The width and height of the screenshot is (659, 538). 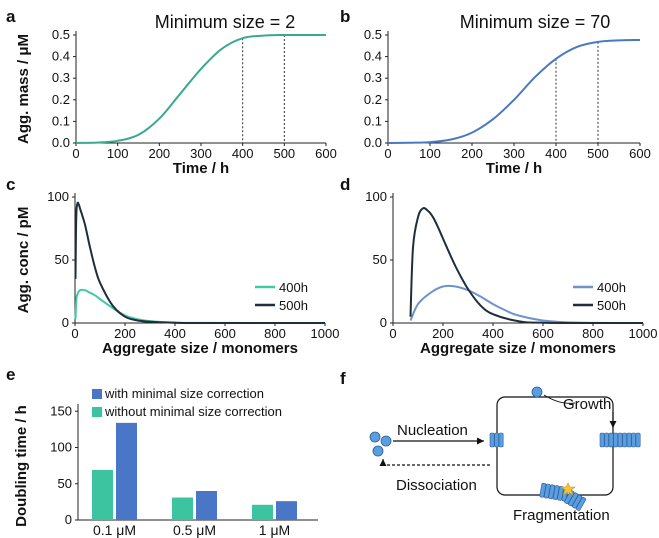 I want to click on nucleus-fibril, so click(x=496, y=440).